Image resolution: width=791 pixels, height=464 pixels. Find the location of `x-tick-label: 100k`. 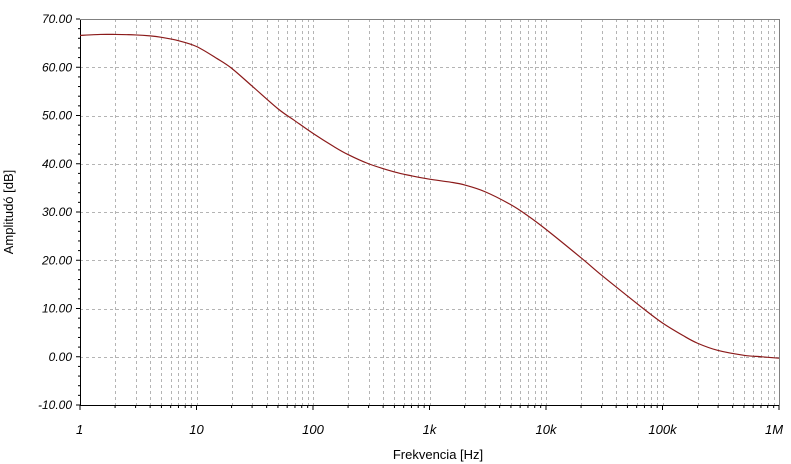

x-tick-label: 100k is located at coordinates (663, 429).